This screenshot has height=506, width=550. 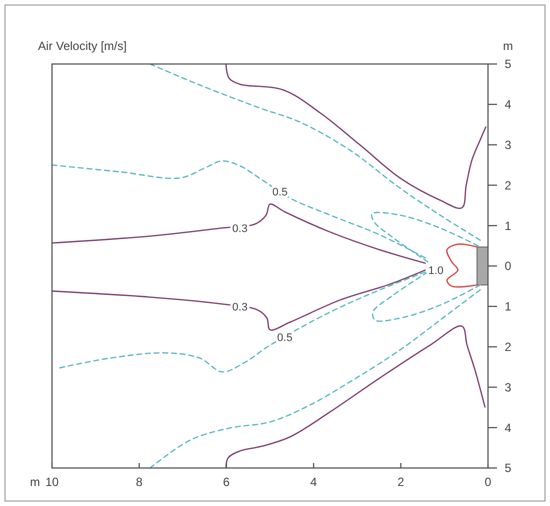 What do you see at coordinates (82, 46) in the screenshot?
I see `chart-title: Air Velocity [m/s]` at bounding box center [82, 46].